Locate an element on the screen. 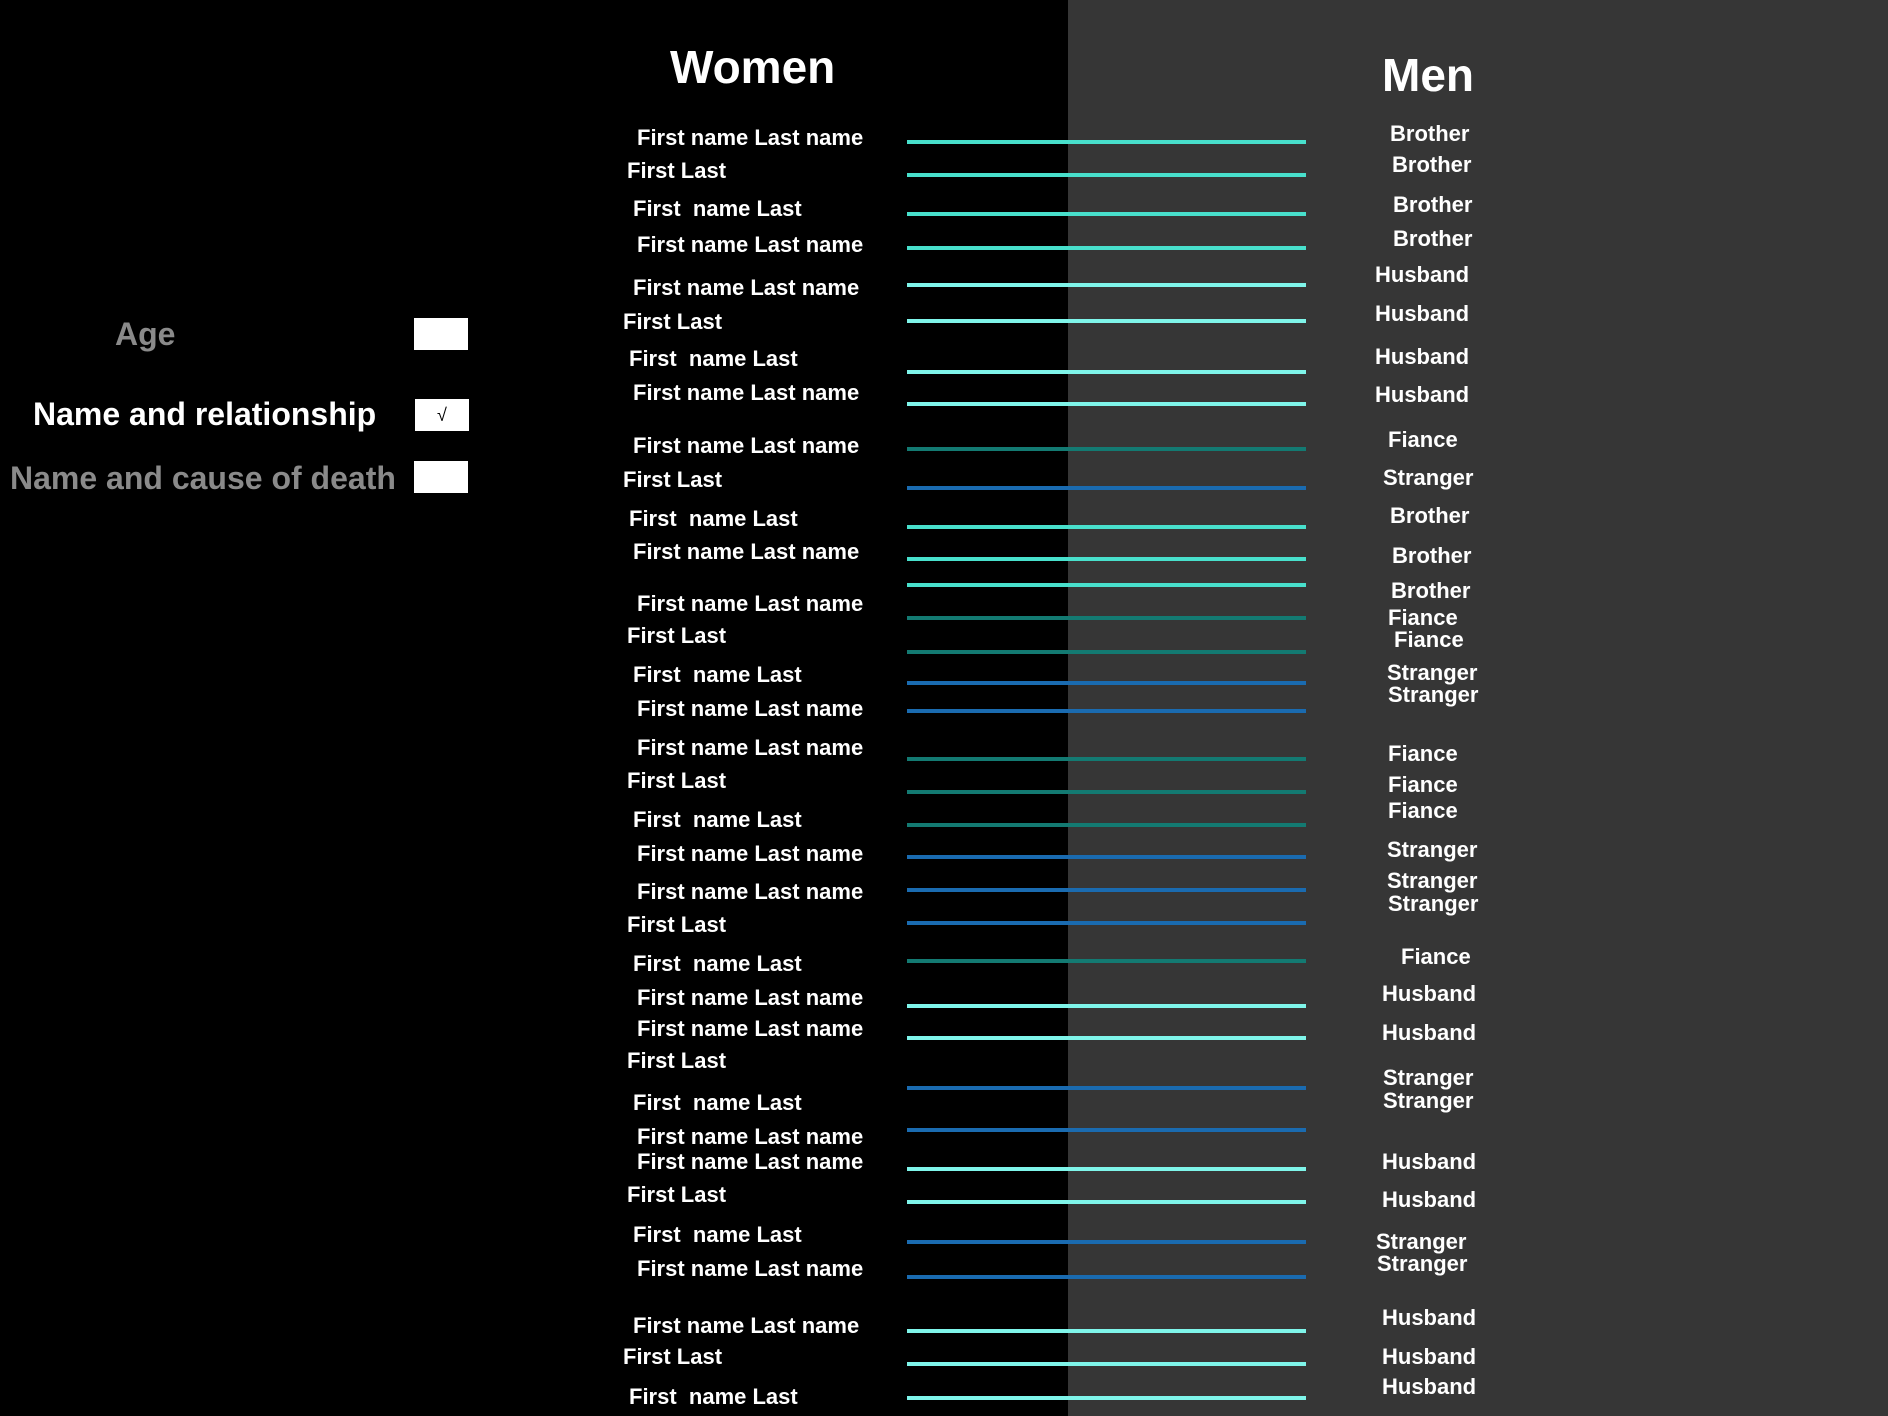 The width and height of the screenshot is (1888, 1416). women-title: Women is located at coordinates (753, 67).